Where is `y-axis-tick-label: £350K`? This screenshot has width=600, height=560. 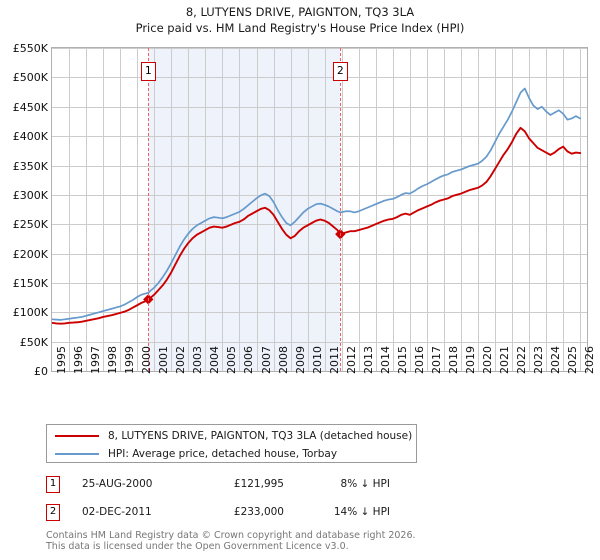 y-axis-tick-label: £350K is located at coordinates (30, 166).